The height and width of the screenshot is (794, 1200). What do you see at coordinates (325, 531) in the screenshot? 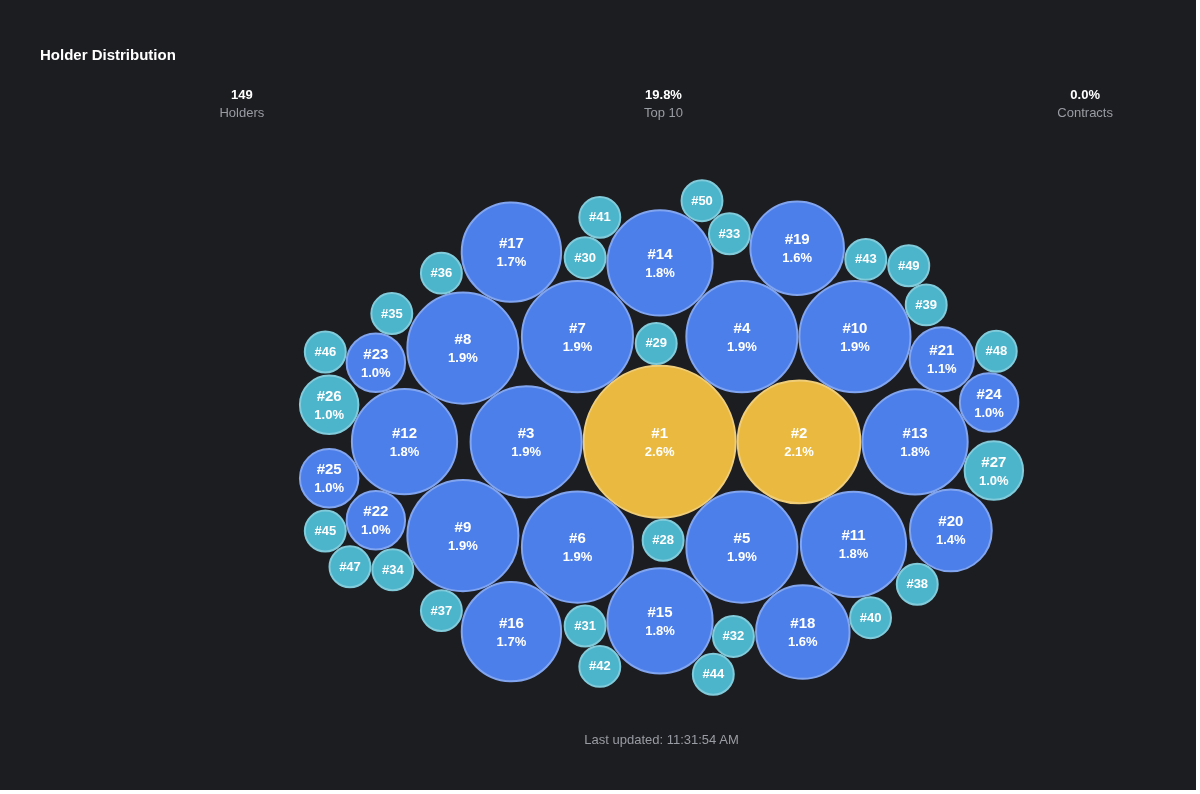
I see `category-label: #45` at bounding box center [325, 531].